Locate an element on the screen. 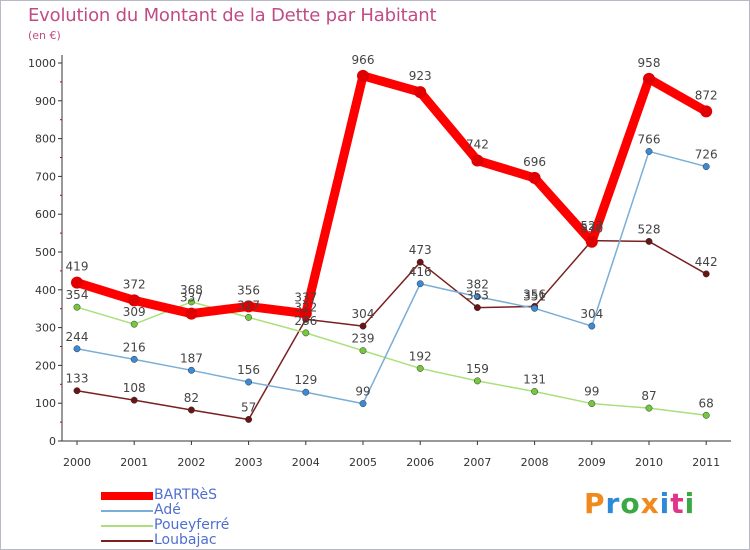 This screenshot has width=750, height=550. y-tick-label: 300 is located at coordinates (45, 328).